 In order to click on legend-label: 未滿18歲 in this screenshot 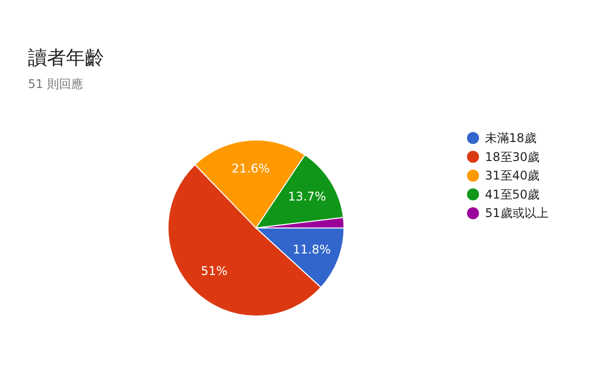, I will do `click(510, 138)`.